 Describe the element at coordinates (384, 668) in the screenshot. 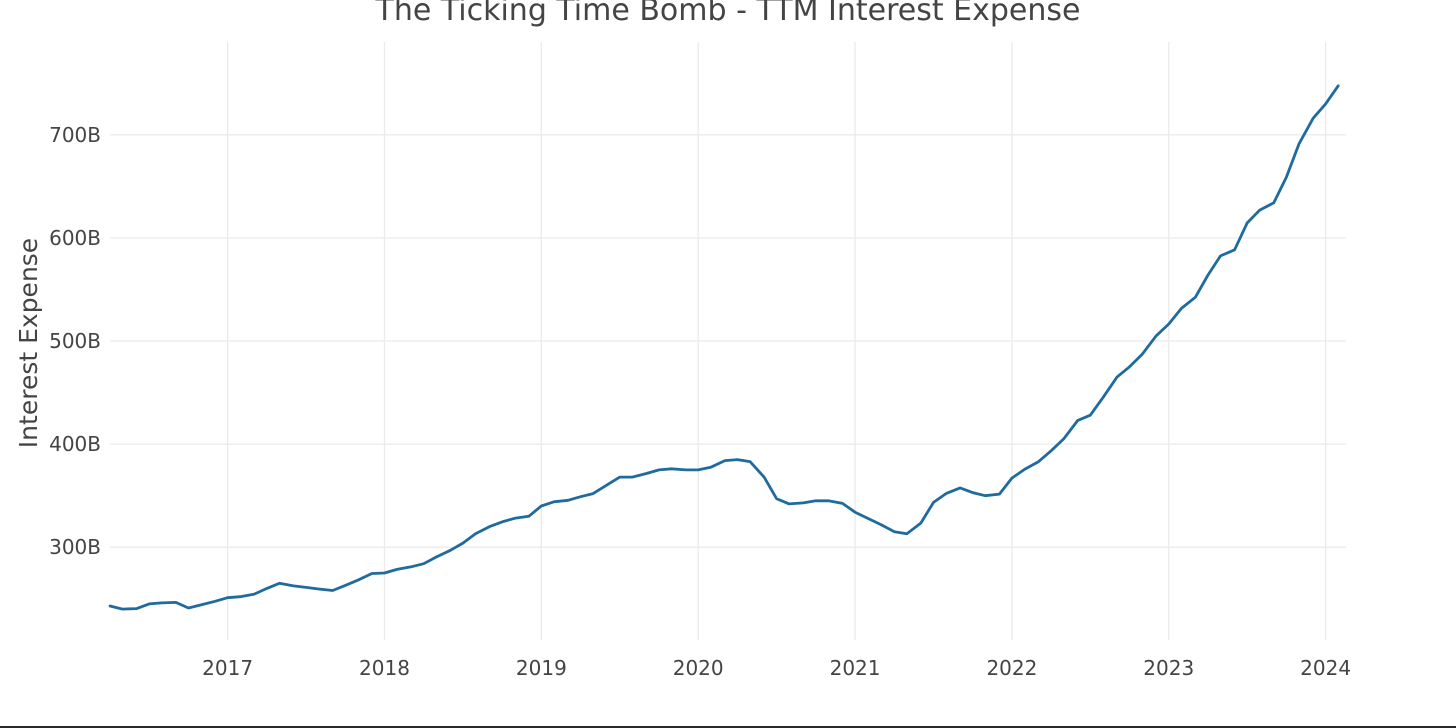

I see `x-tick-label: 2018` at that location.